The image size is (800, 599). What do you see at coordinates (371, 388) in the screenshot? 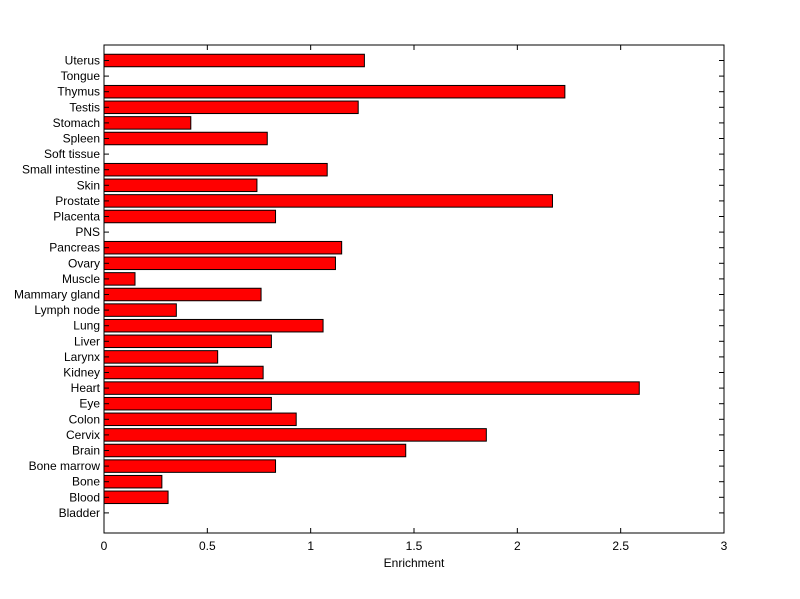
I see `bar-heart` at bounding box center [371, 388].